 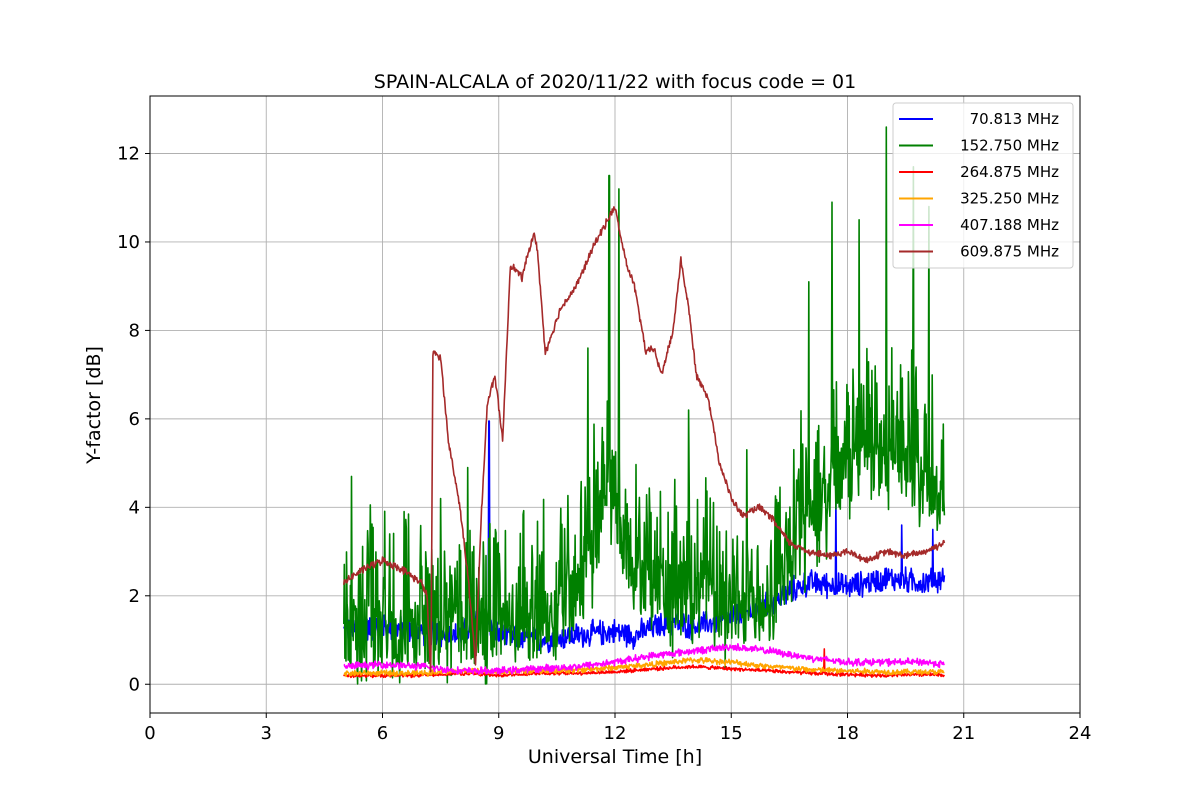 I want to click on legend-entry-label: 407.188 MHz, so click(x=1009, y=225).